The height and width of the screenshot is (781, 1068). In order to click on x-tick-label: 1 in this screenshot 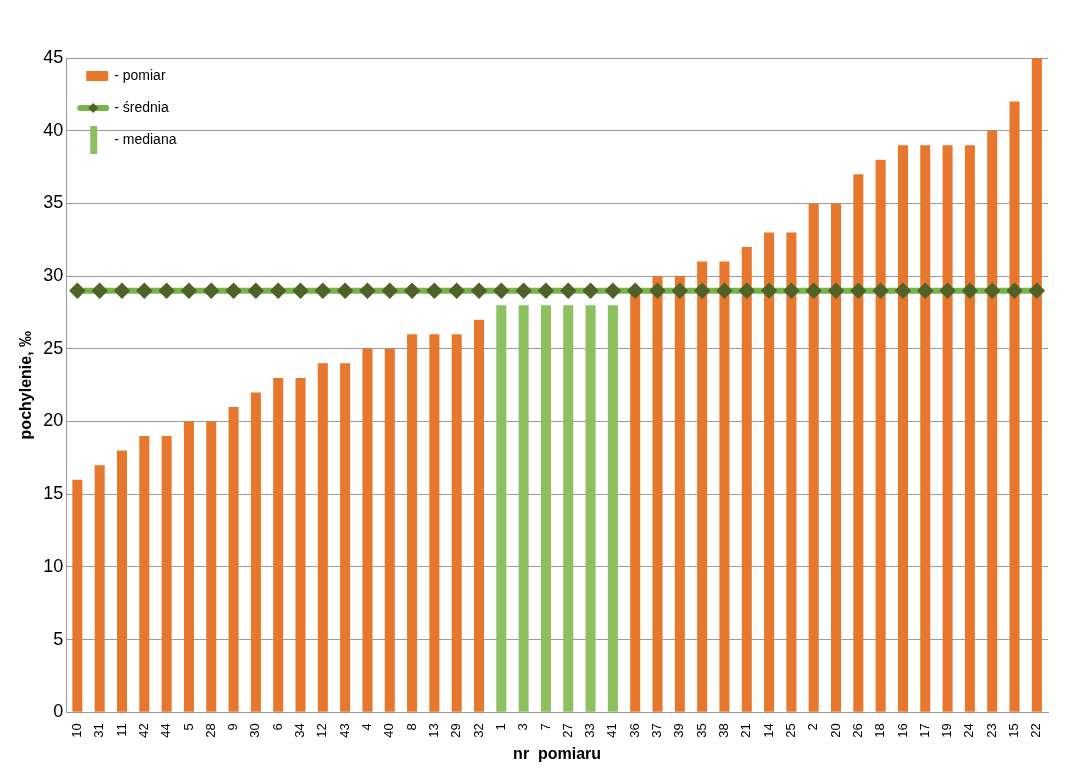, I will do `click(500, 727)`.